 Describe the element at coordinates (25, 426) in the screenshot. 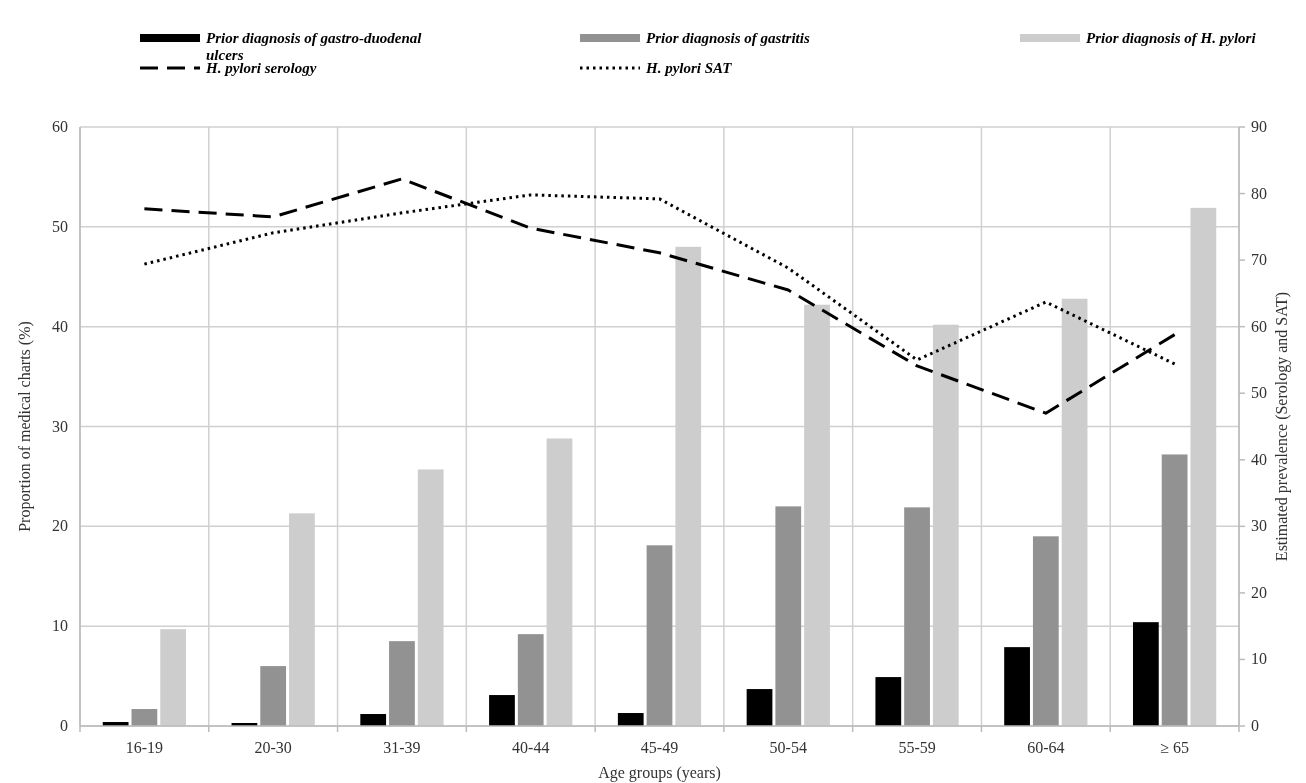

I see `y-axis-title: Proportion of medical charts (%)` at that location.